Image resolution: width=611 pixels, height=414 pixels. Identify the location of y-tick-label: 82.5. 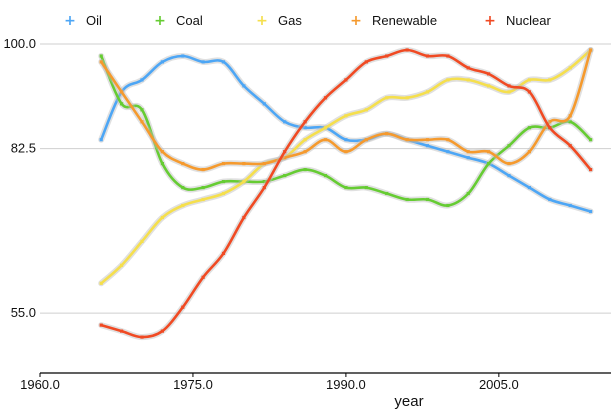
(23, 148).